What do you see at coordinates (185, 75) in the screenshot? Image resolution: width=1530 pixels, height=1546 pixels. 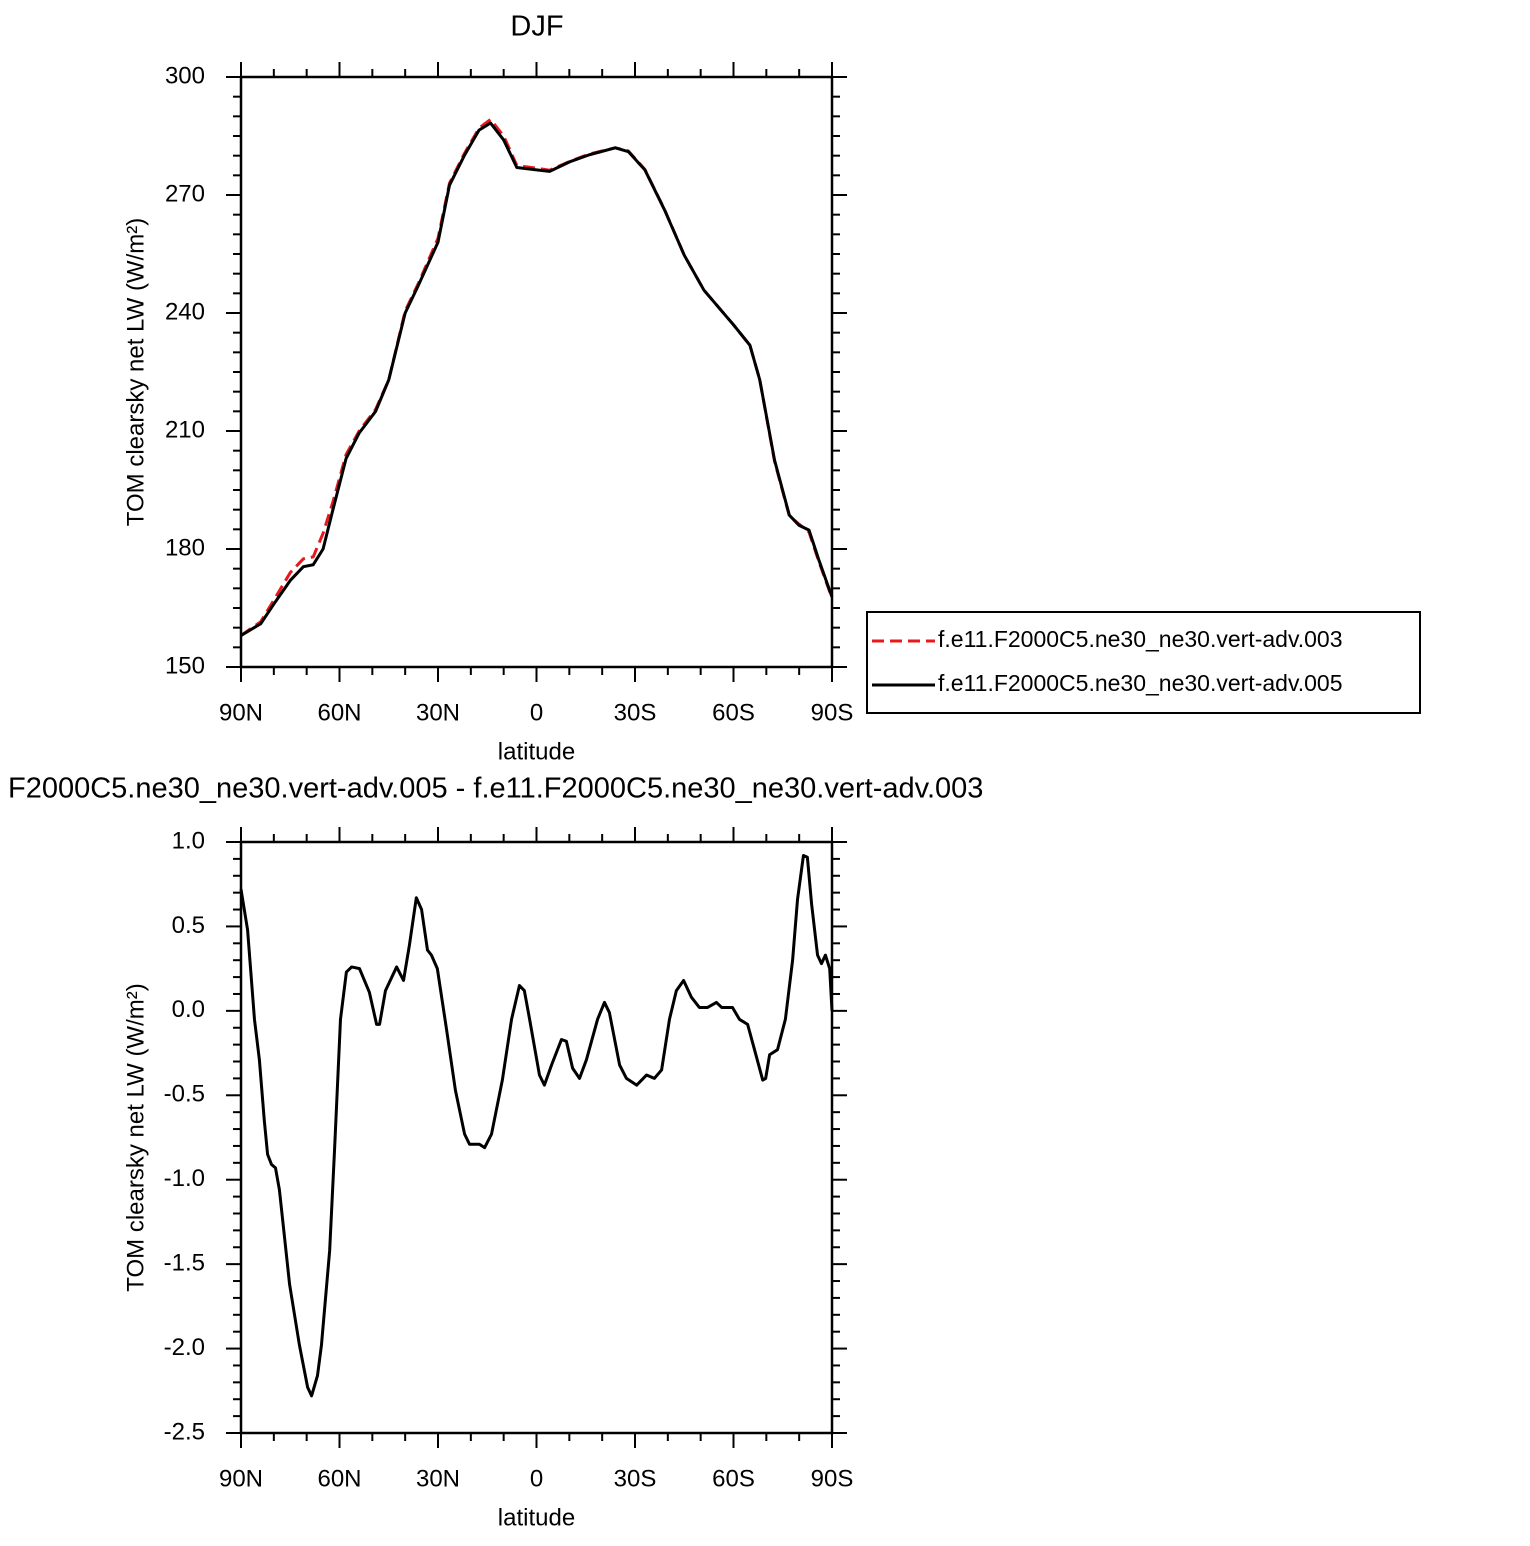 I see `y-tick-label: 300` at bounding box center [185, 75].